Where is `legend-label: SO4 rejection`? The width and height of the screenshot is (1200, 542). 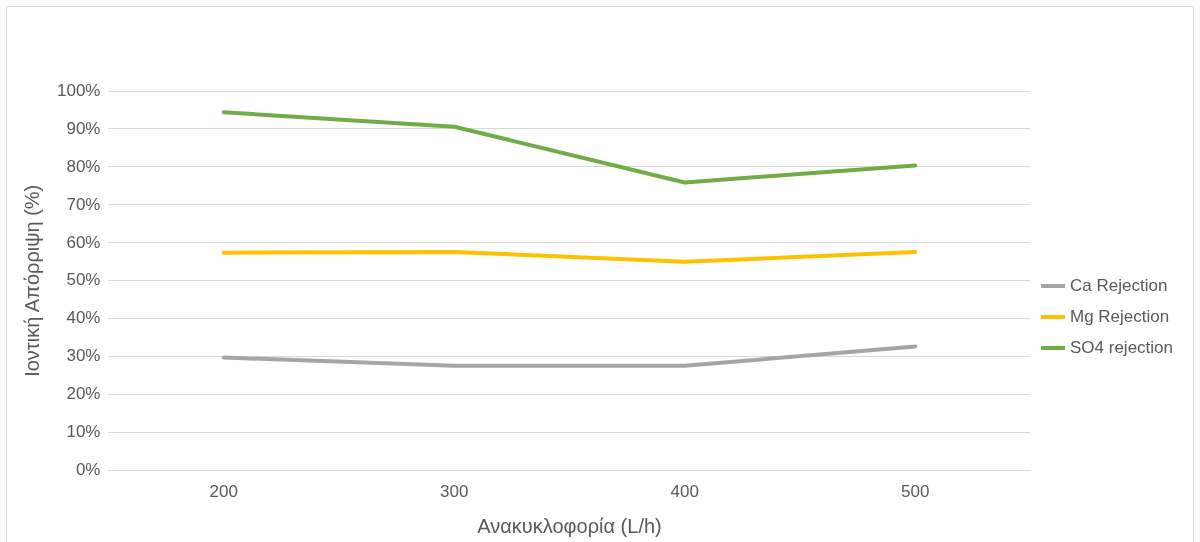 legend-label: SO4 rejection is located at coordinates (1121, 347).